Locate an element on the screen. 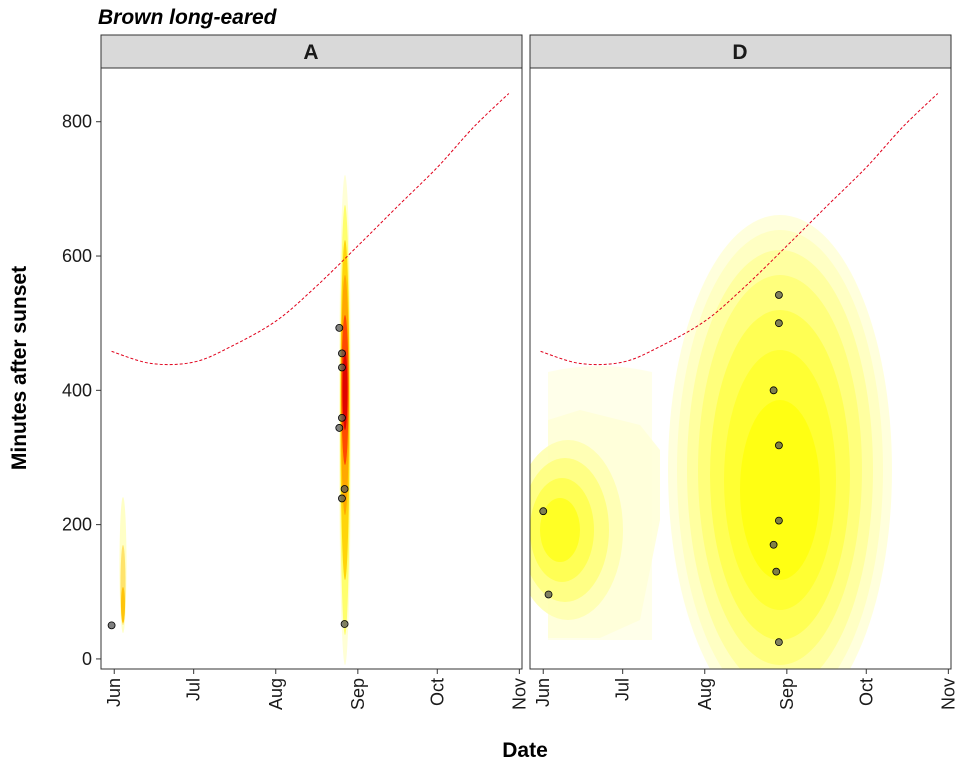 This screenshot has height=768, width=960. y-axis-title: Minutes after sunset is located at coordinates (19, 368).